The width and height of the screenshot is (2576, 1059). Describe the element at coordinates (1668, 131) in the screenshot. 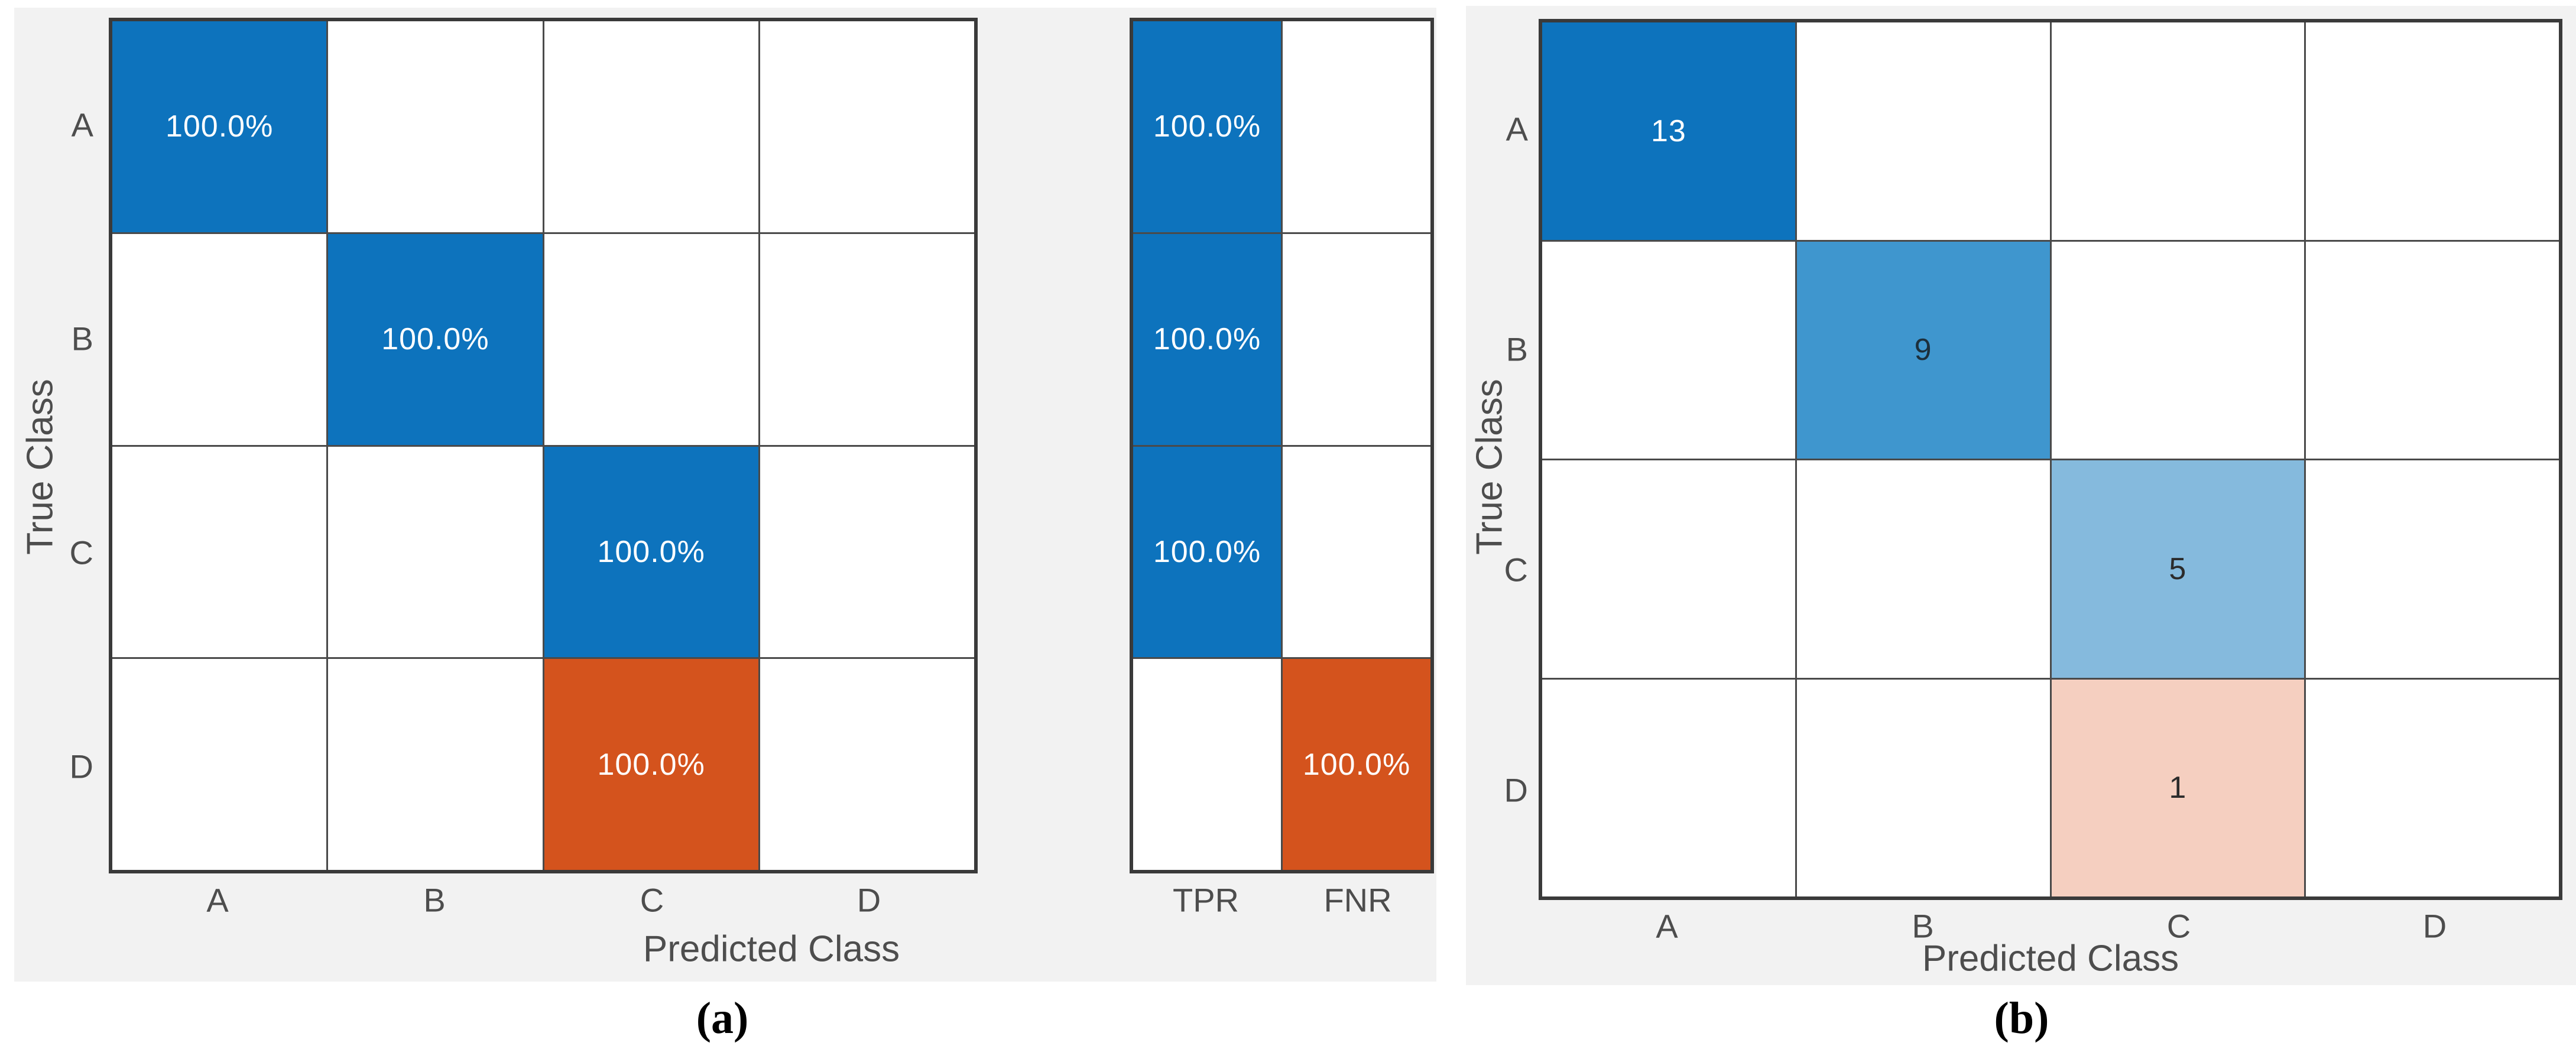

I see `matrix-cell-b-A-0: 13` at that location.